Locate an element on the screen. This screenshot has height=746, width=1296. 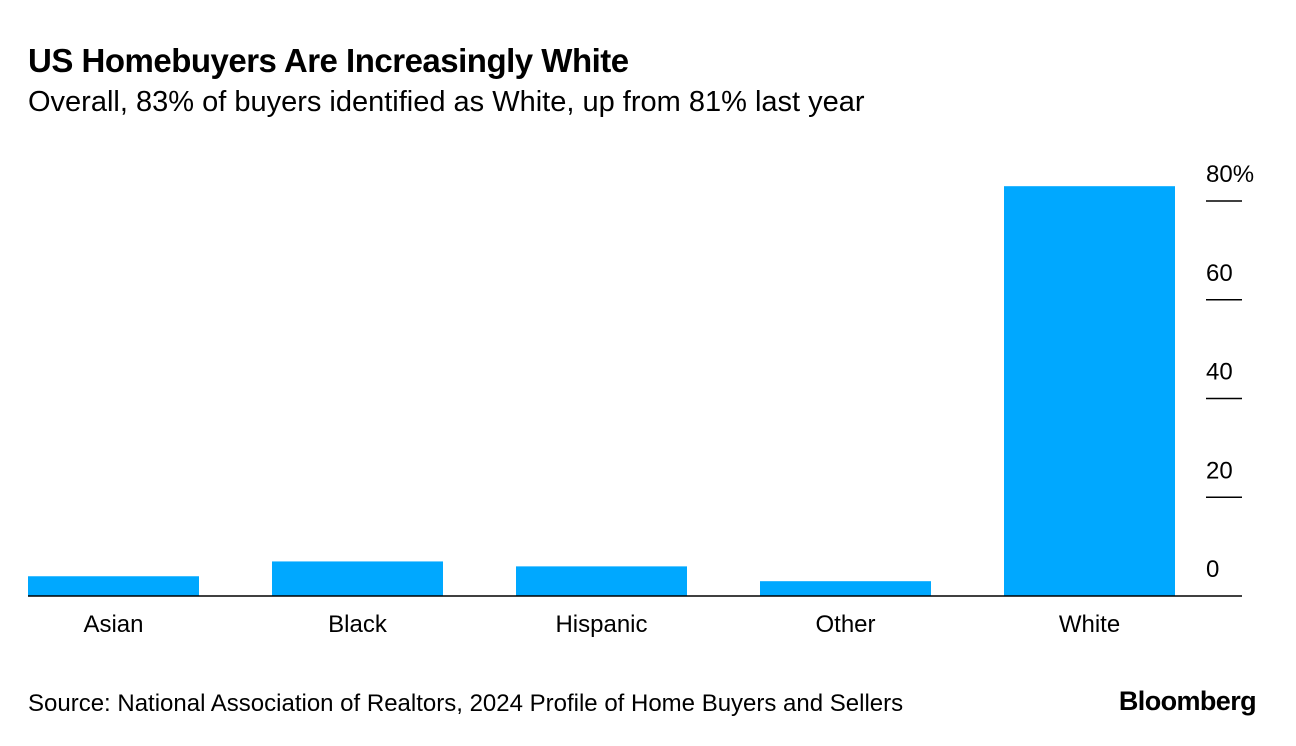
chart-title: US Homebuyers Are Increasingly White is located at coordinates (328, 60).